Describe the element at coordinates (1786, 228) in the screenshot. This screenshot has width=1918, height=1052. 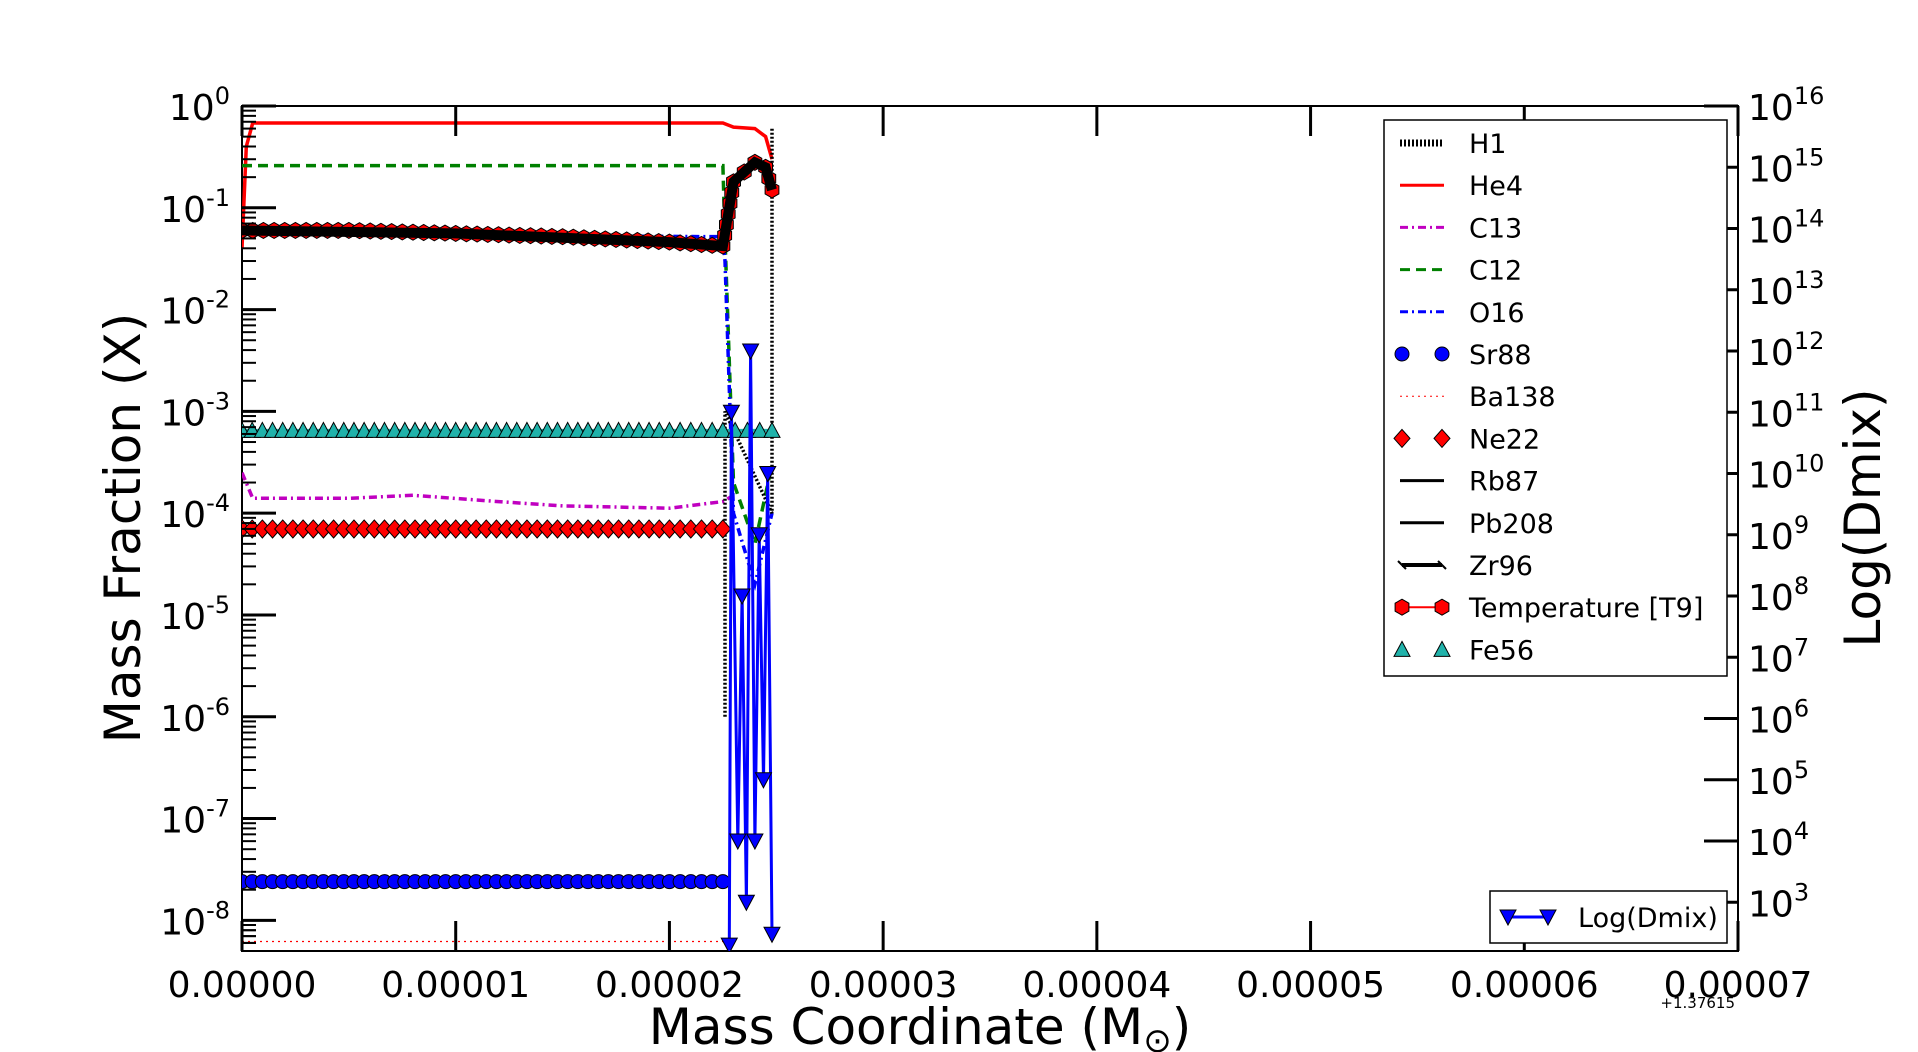
I see `y-right-tick-label: 10¹⁴` at that location.